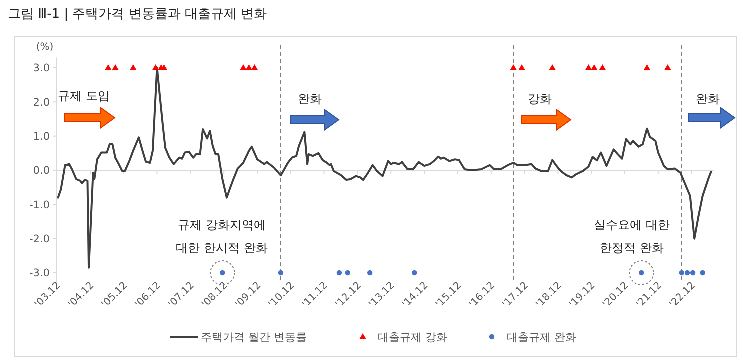 The image size is (743, 364). I want to click on chart-title: 그림 Ⅲ-1 | 주택가격 변동률과 대출규제 변화, so click(138, 14).